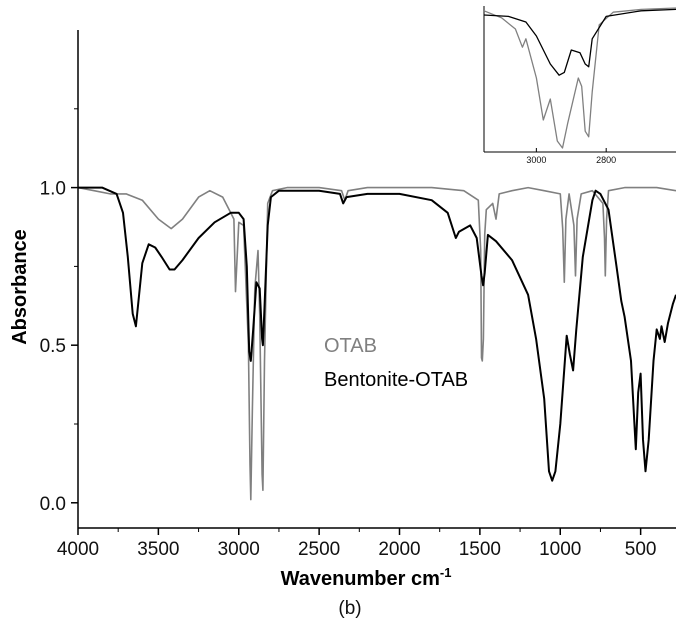  Describe the element at coordinates (349, 608) in the screenshot. I see `figure-caption: (b)` at that location.